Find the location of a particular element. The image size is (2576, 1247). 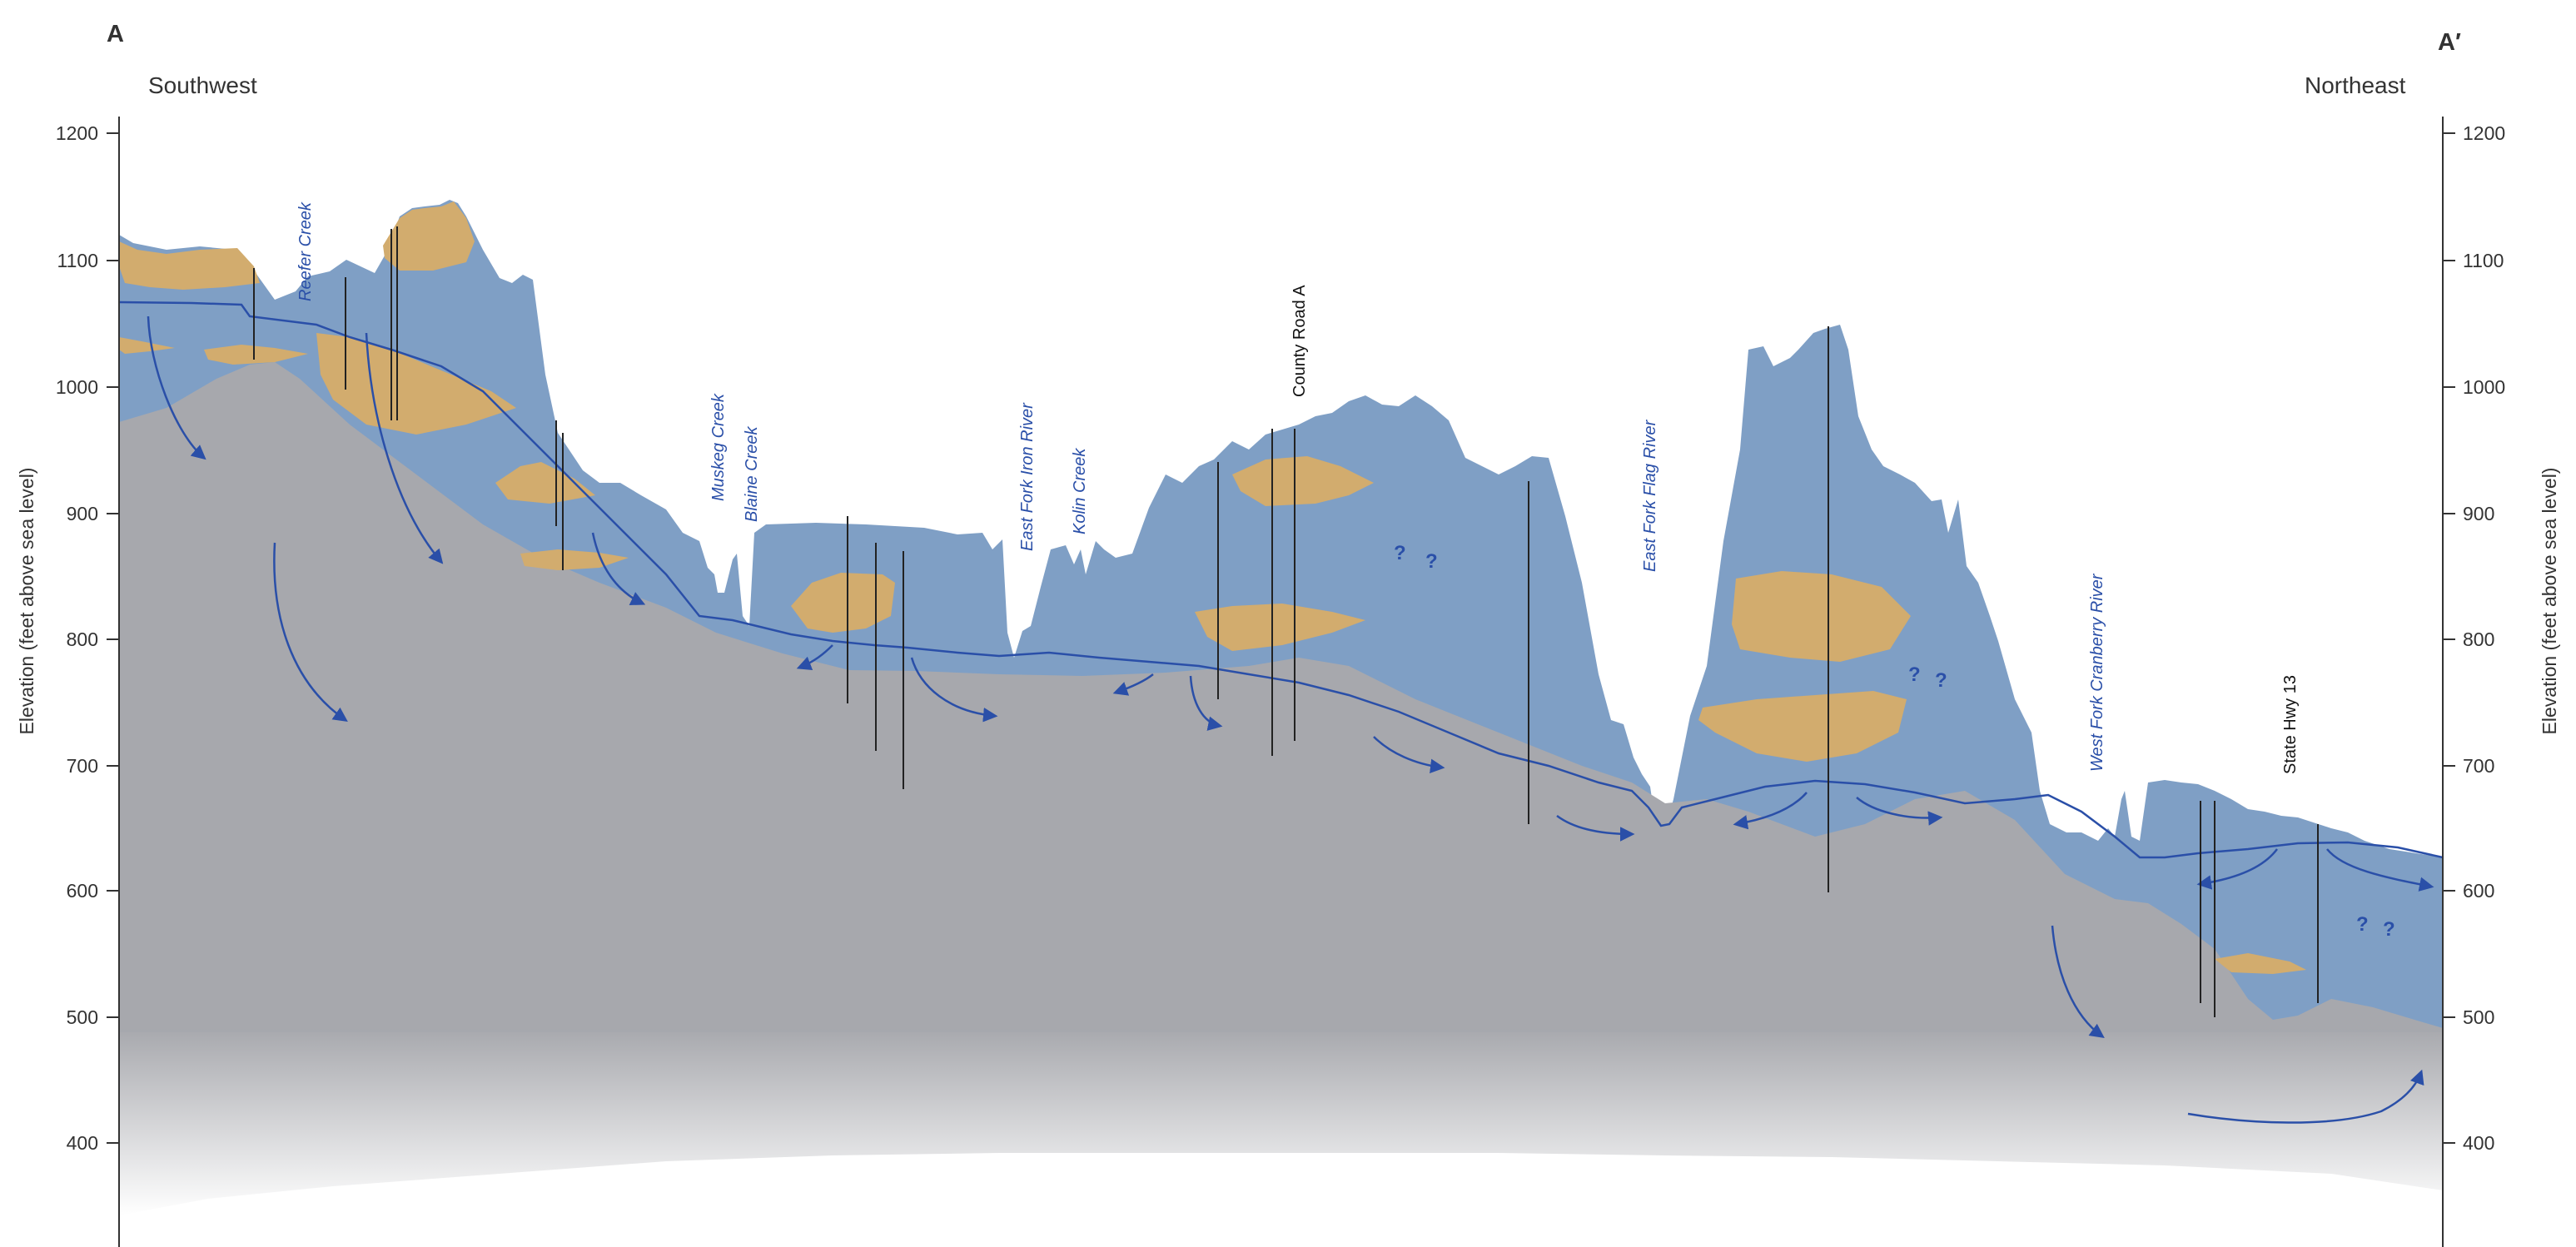

left-tick-labels: 1200 1100 1000 900 800 700 600 500 400 is located at coordinates (77, 638).